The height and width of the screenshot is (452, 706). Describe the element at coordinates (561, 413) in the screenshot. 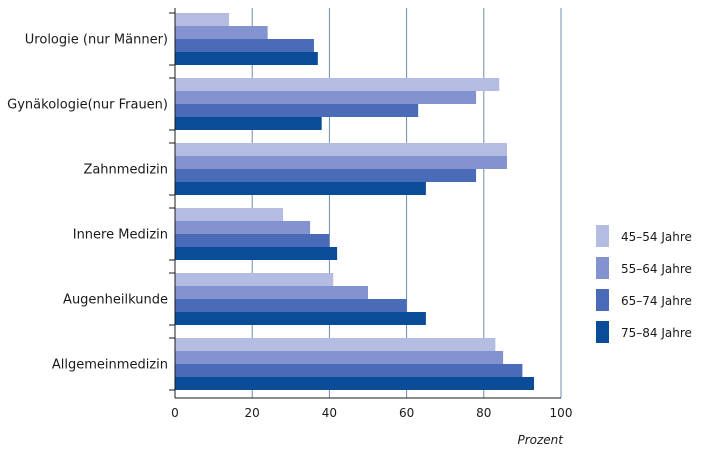

I see `x-tick-label: 100` at that location.